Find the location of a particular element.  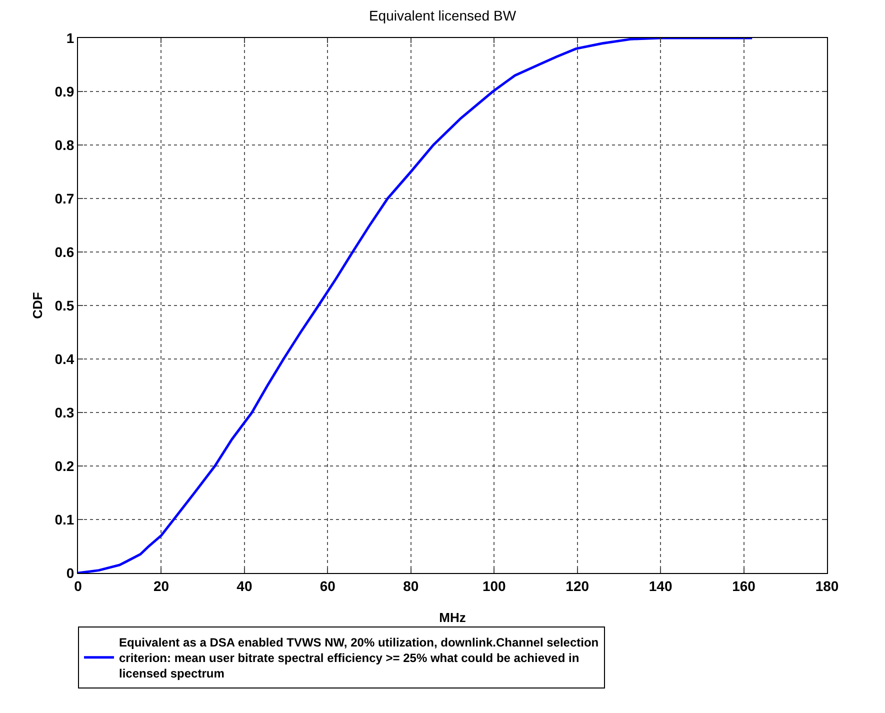

x-tick-label: 180 is located at coordinates (827, 586).